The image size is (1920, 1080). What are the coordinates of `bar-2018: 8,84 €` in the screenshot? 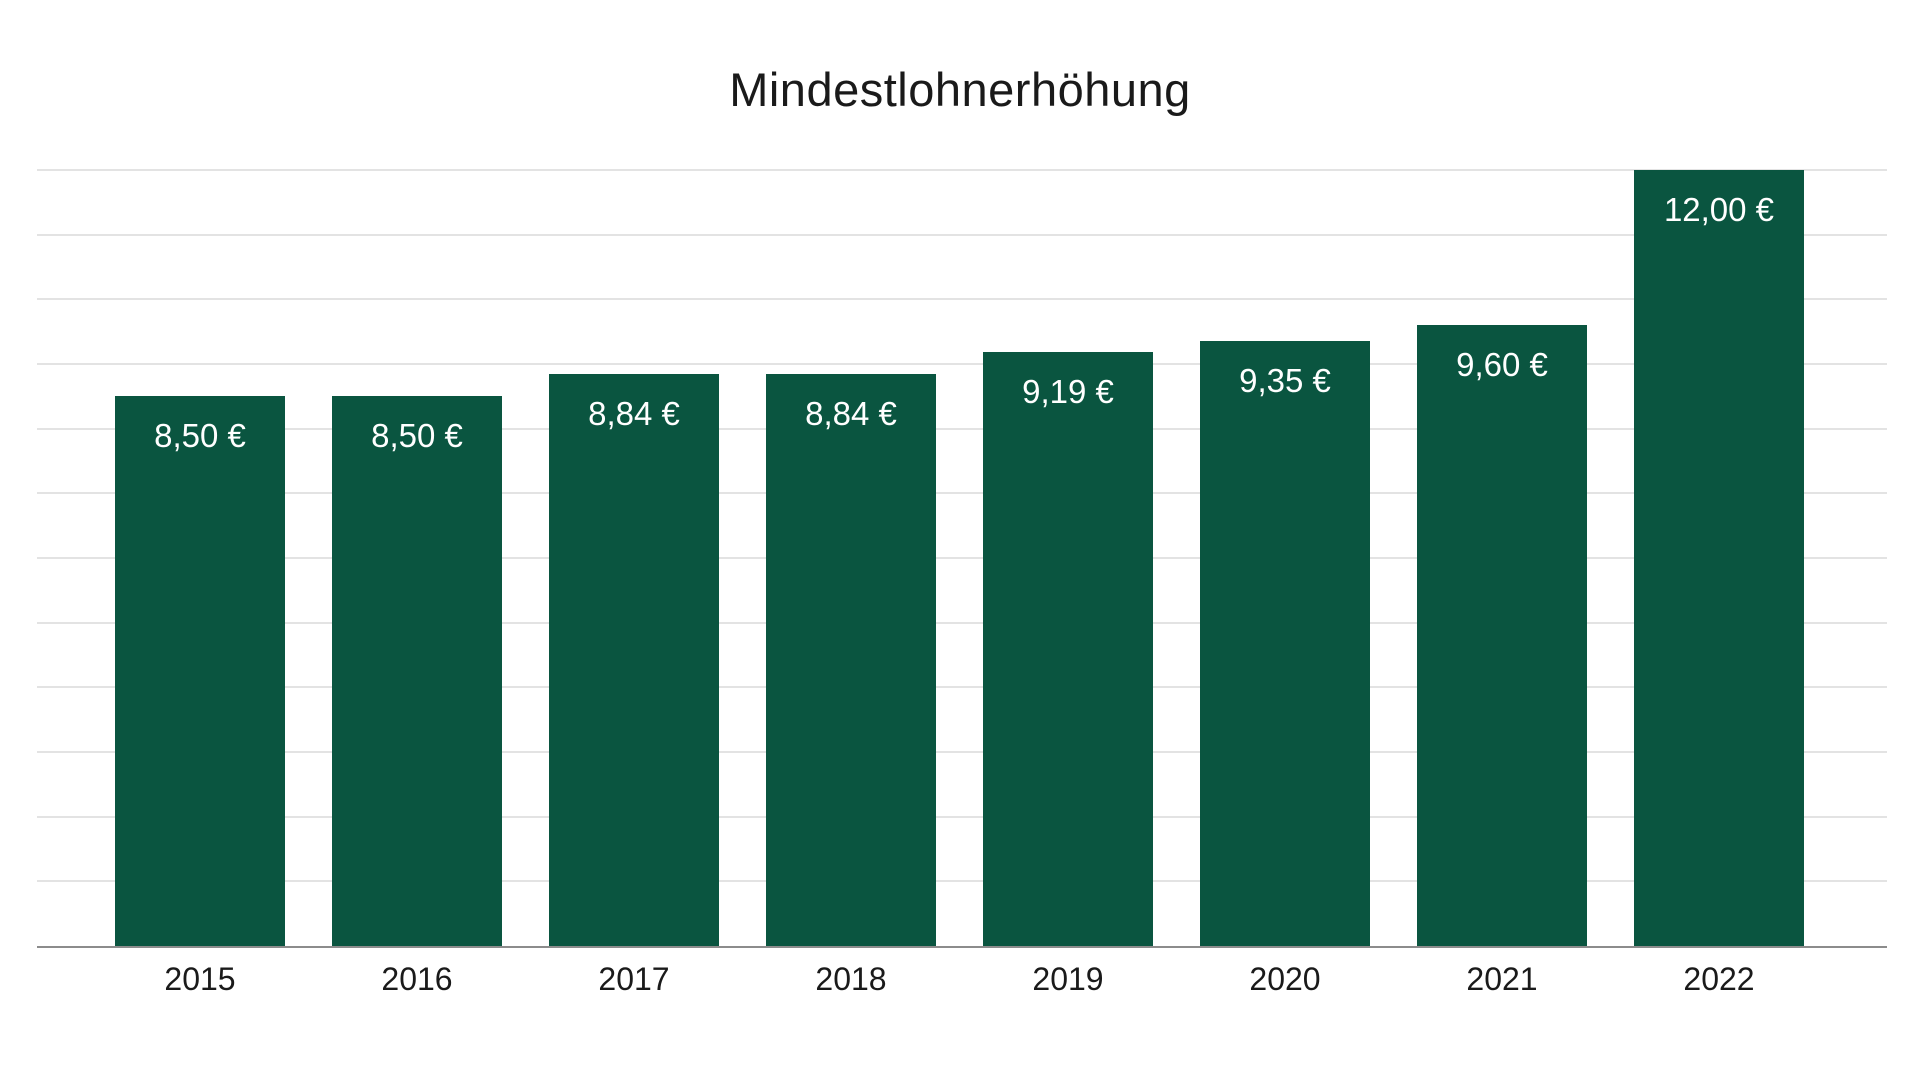 It's located at (851, 660).